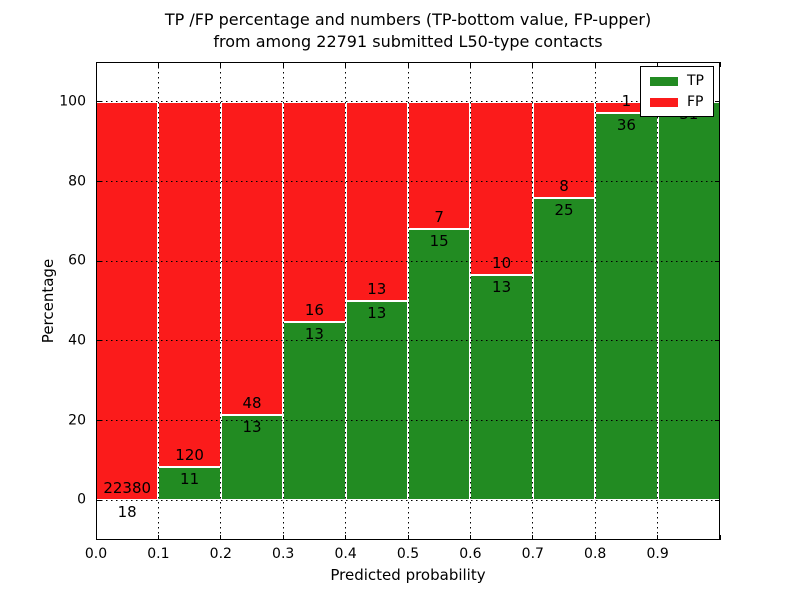 This screenshot has height=600, width=800. Describe the element at coordinates (220, 554) in the screenshot. I see `x-tick-label: 0.2` at that location.